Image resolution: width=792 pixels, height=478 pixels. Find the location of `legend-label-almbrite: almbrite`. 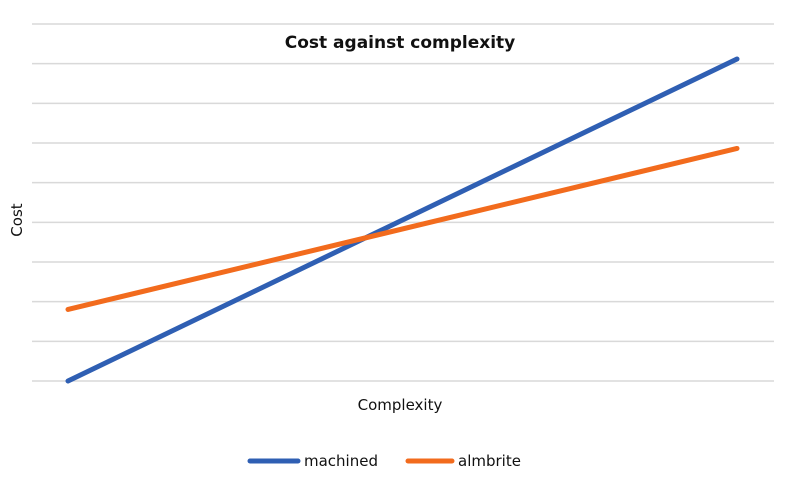

legend-label-almbrite: almbrite is located at coordinates (489, 461).